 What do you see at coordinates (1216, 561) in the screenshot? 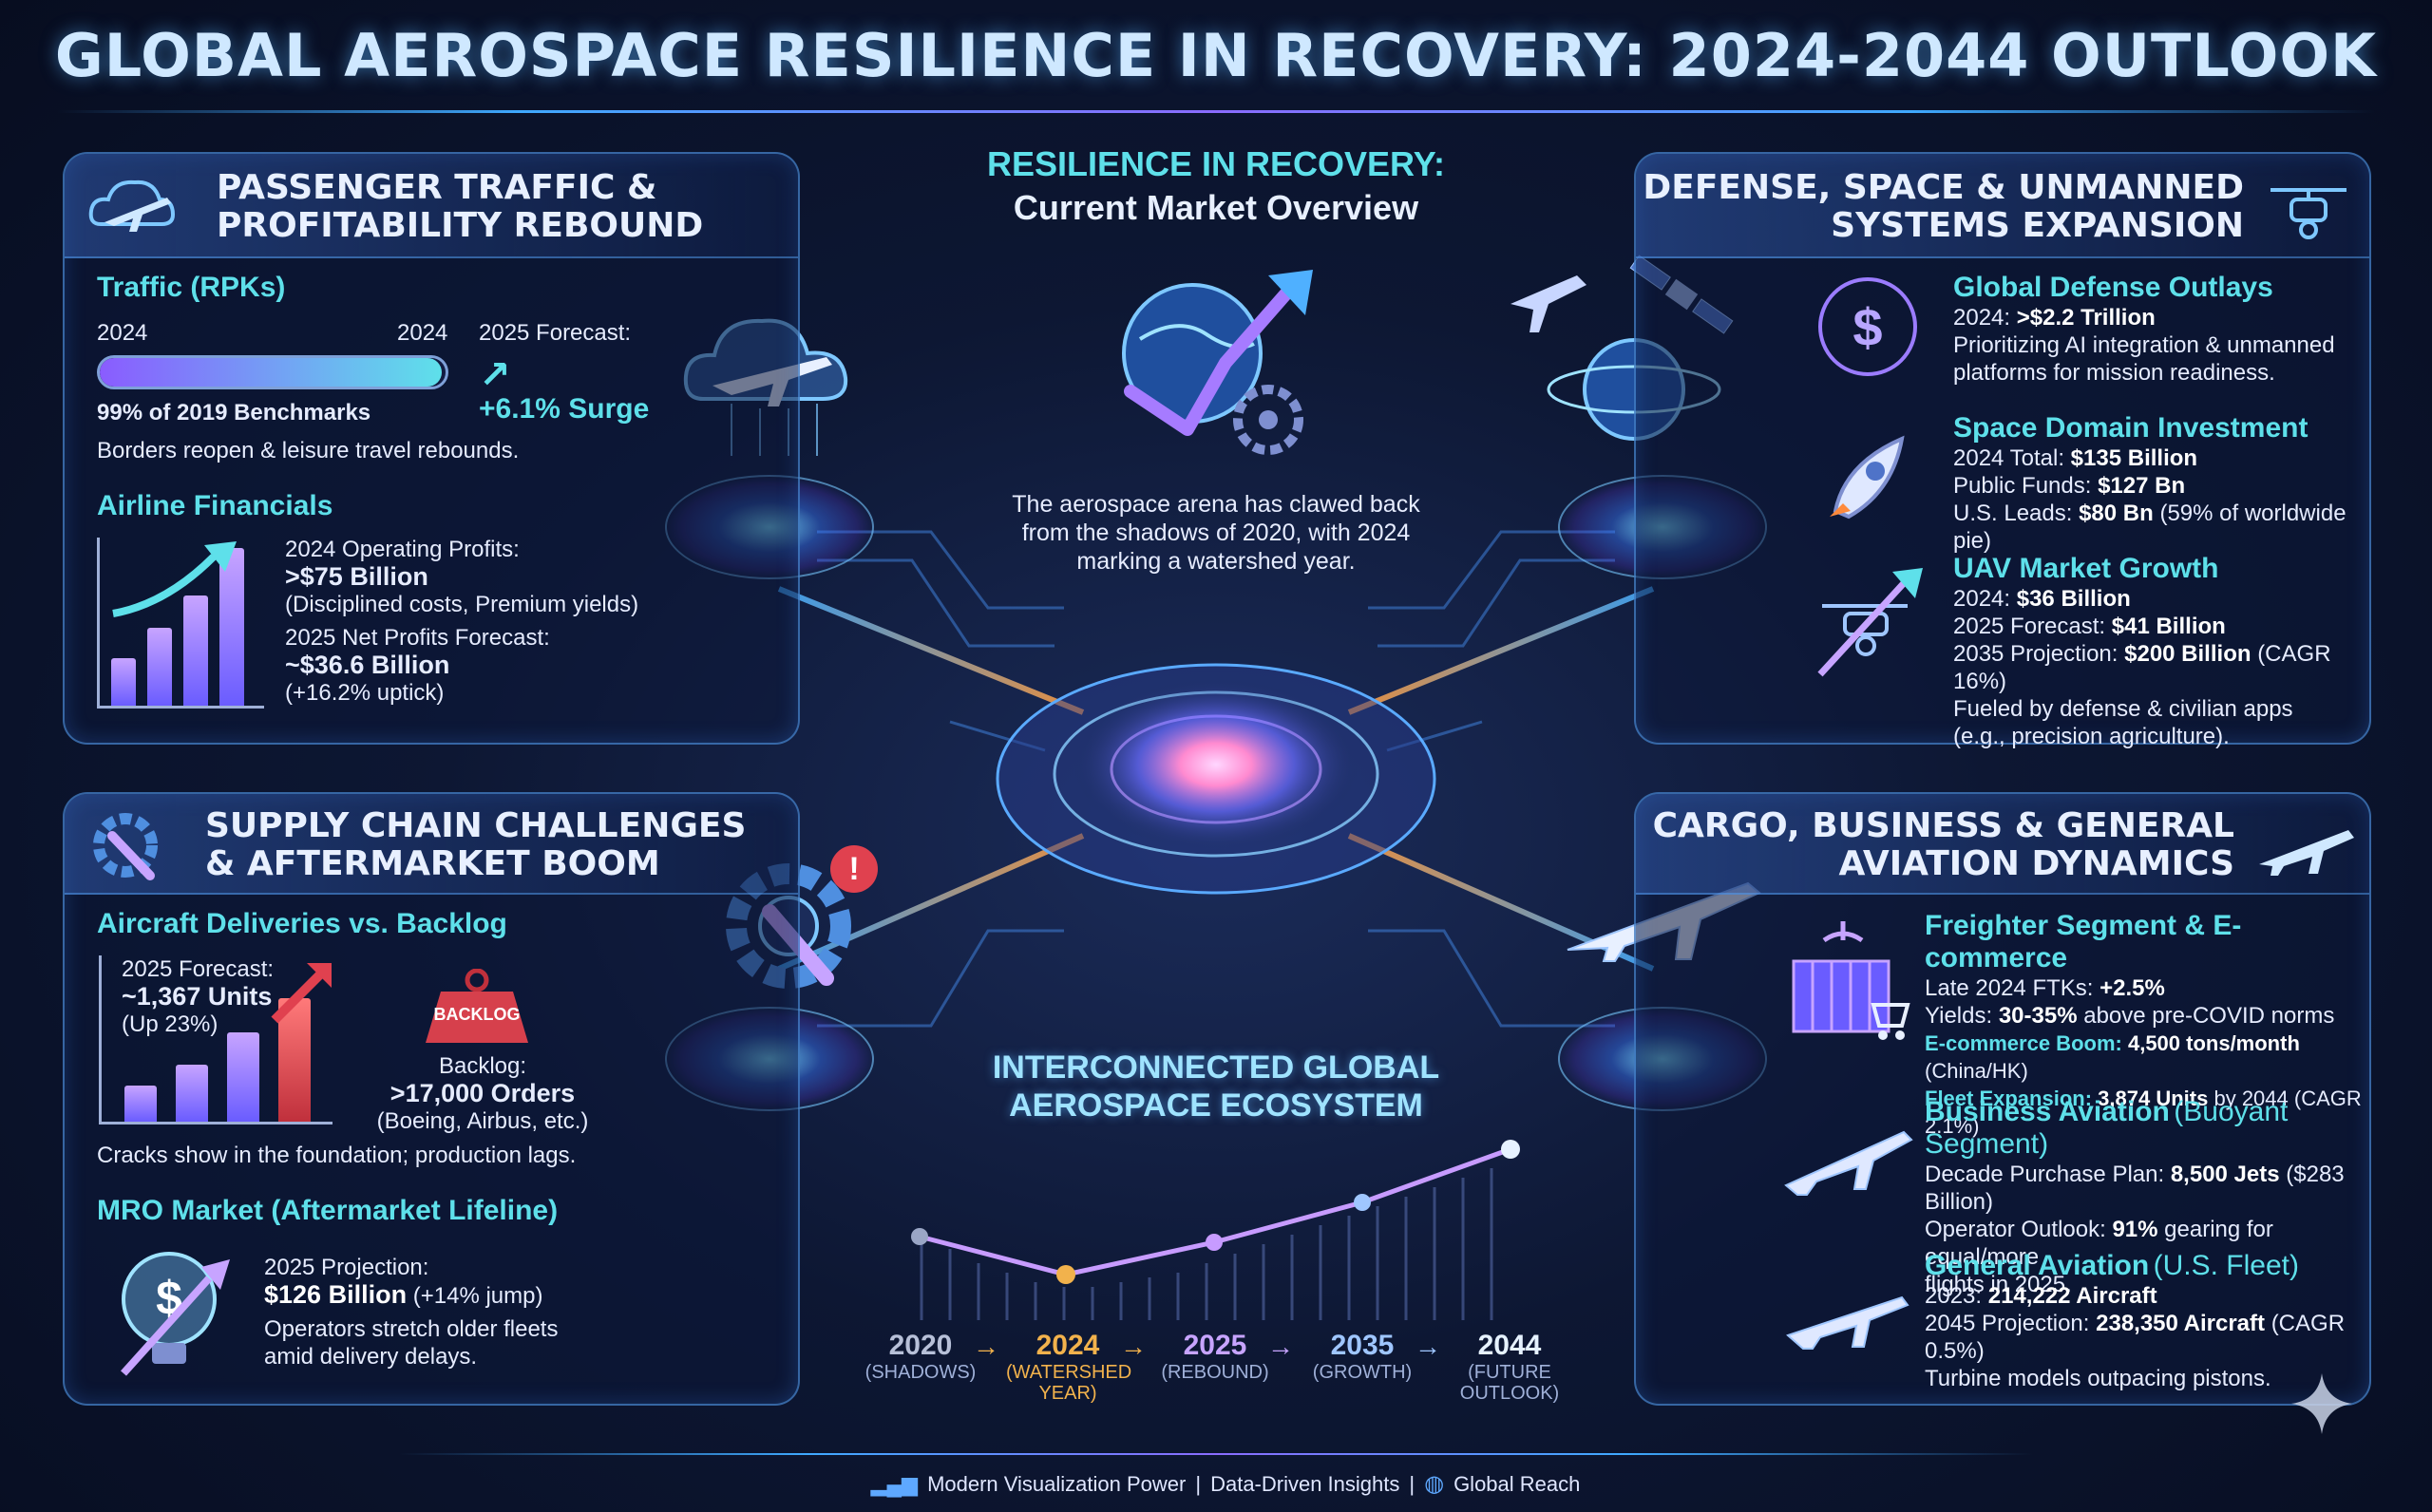
I see `center-description-3: marking a watershed year.` at bounding box center [1216, 561].